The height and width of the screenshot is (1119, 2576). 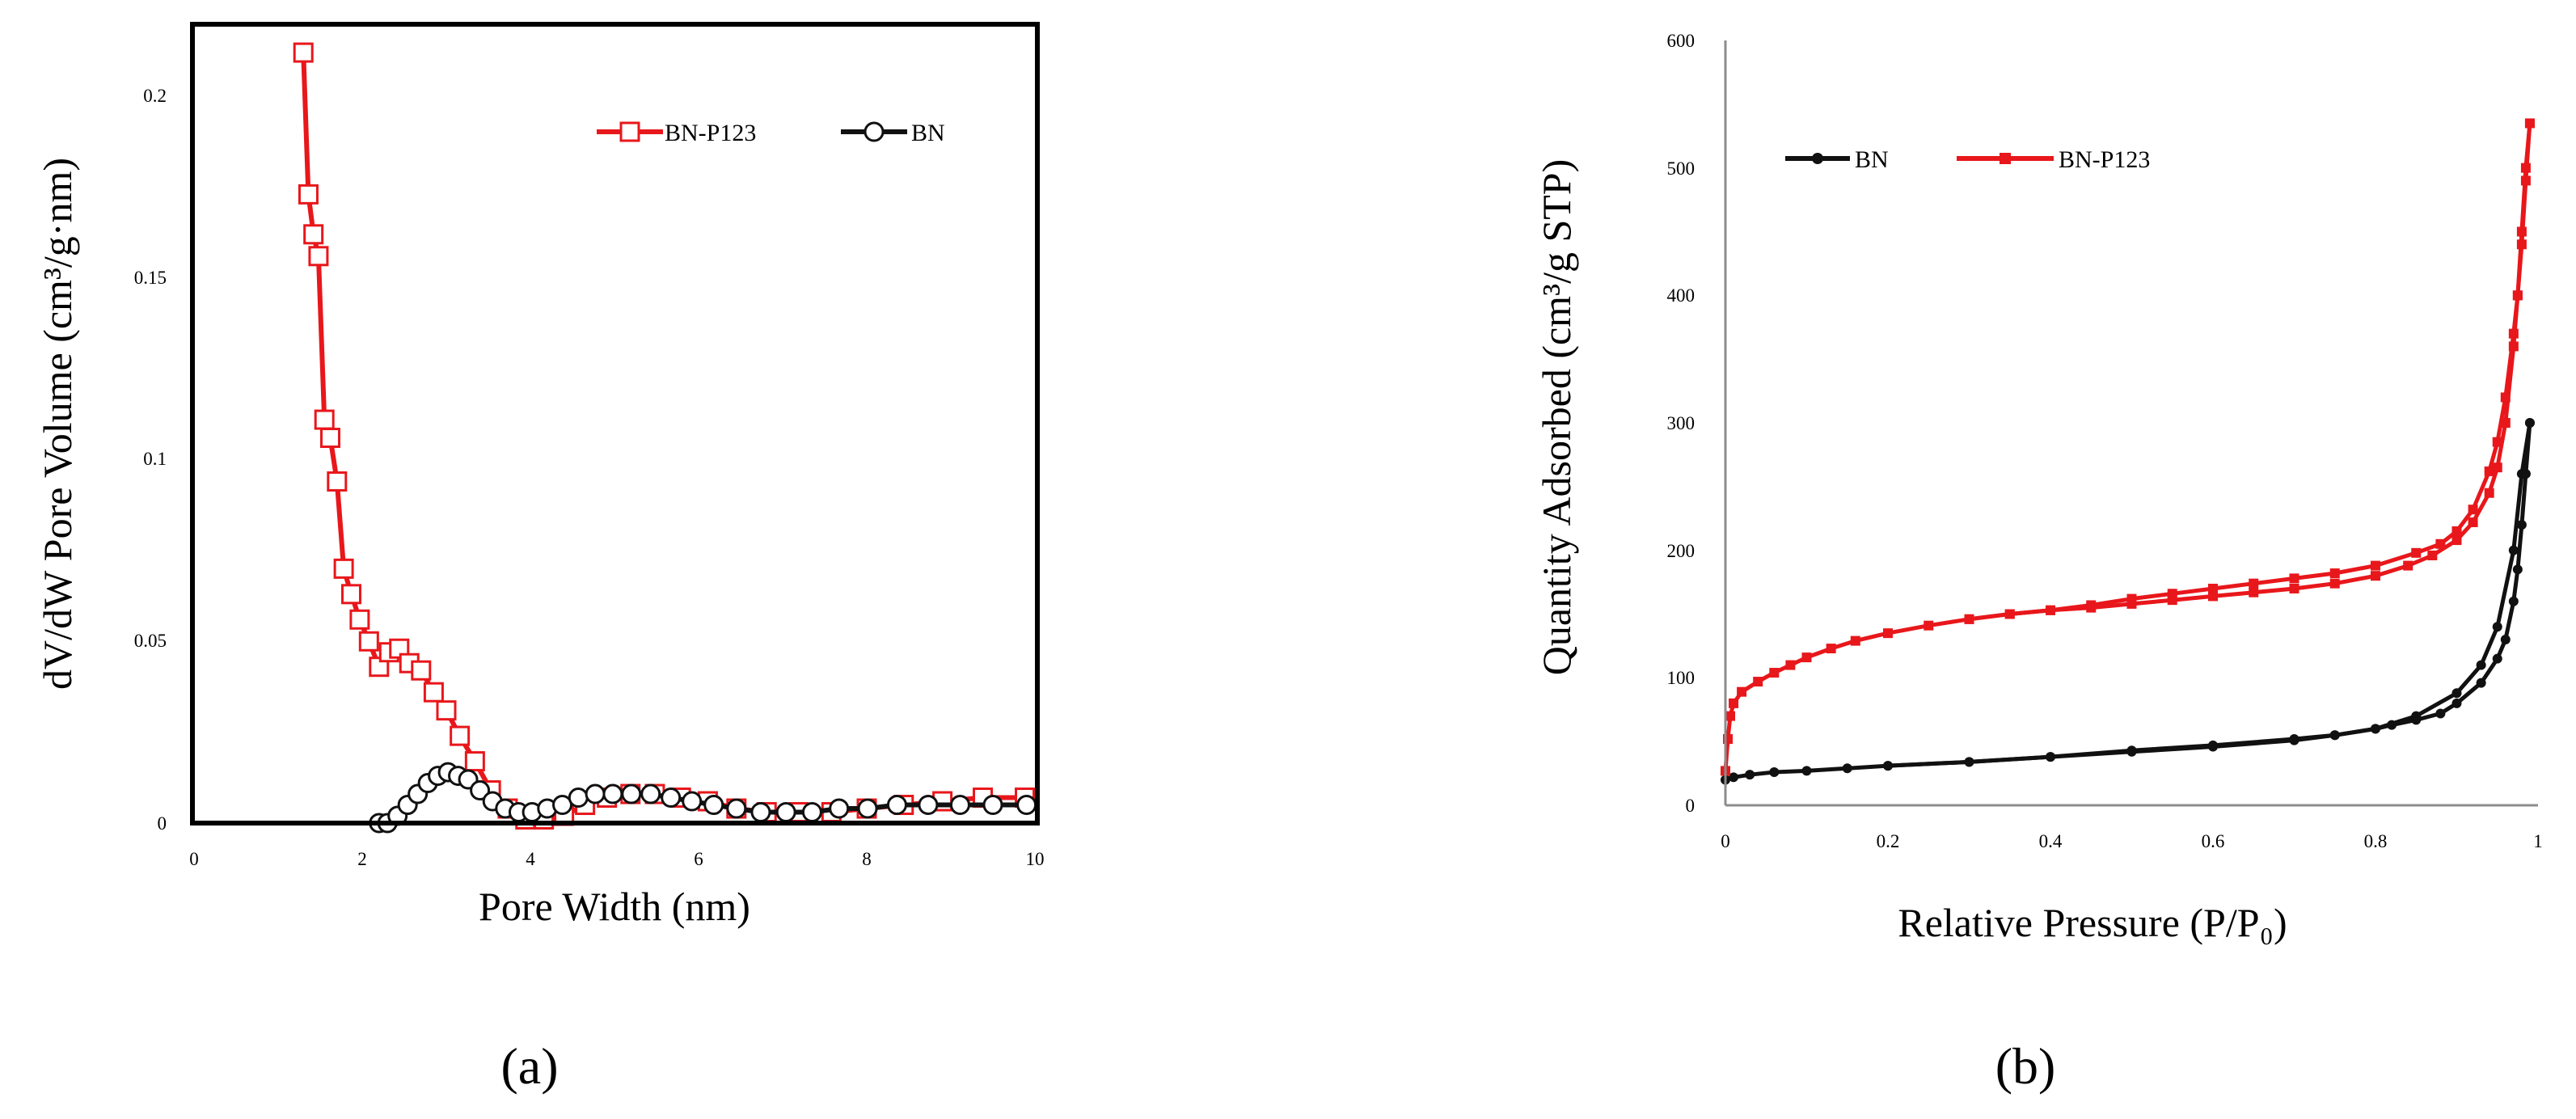 What do you see at coordinates (867, 859) in the screenshot?
I see `chart-a-xtick-label: 8` at bounding box center [867, 859].